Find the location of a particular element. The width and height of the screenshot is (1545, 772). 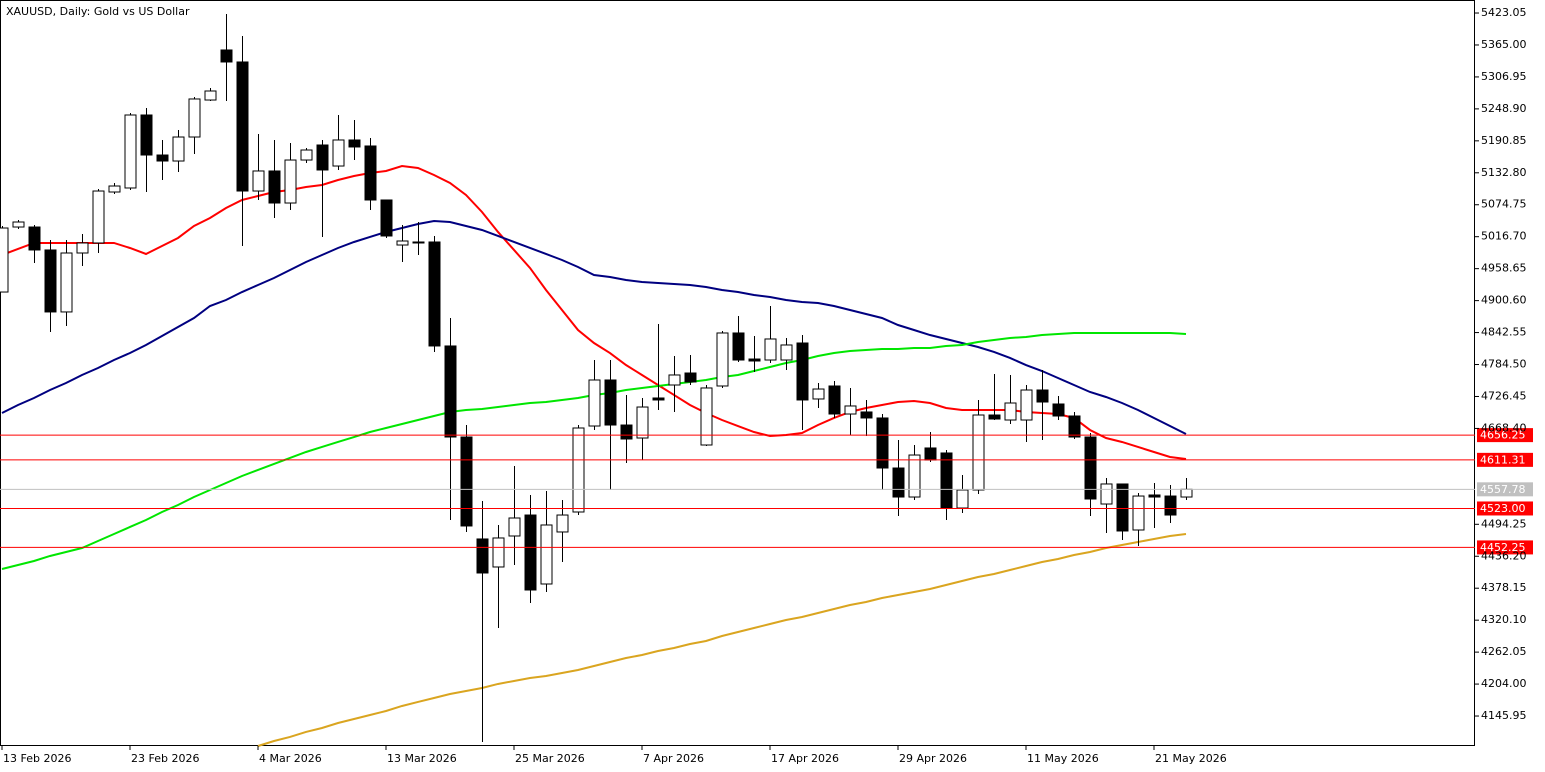

x-tick-label: 25 Mar 2026 is located at coordinates (550, 758).